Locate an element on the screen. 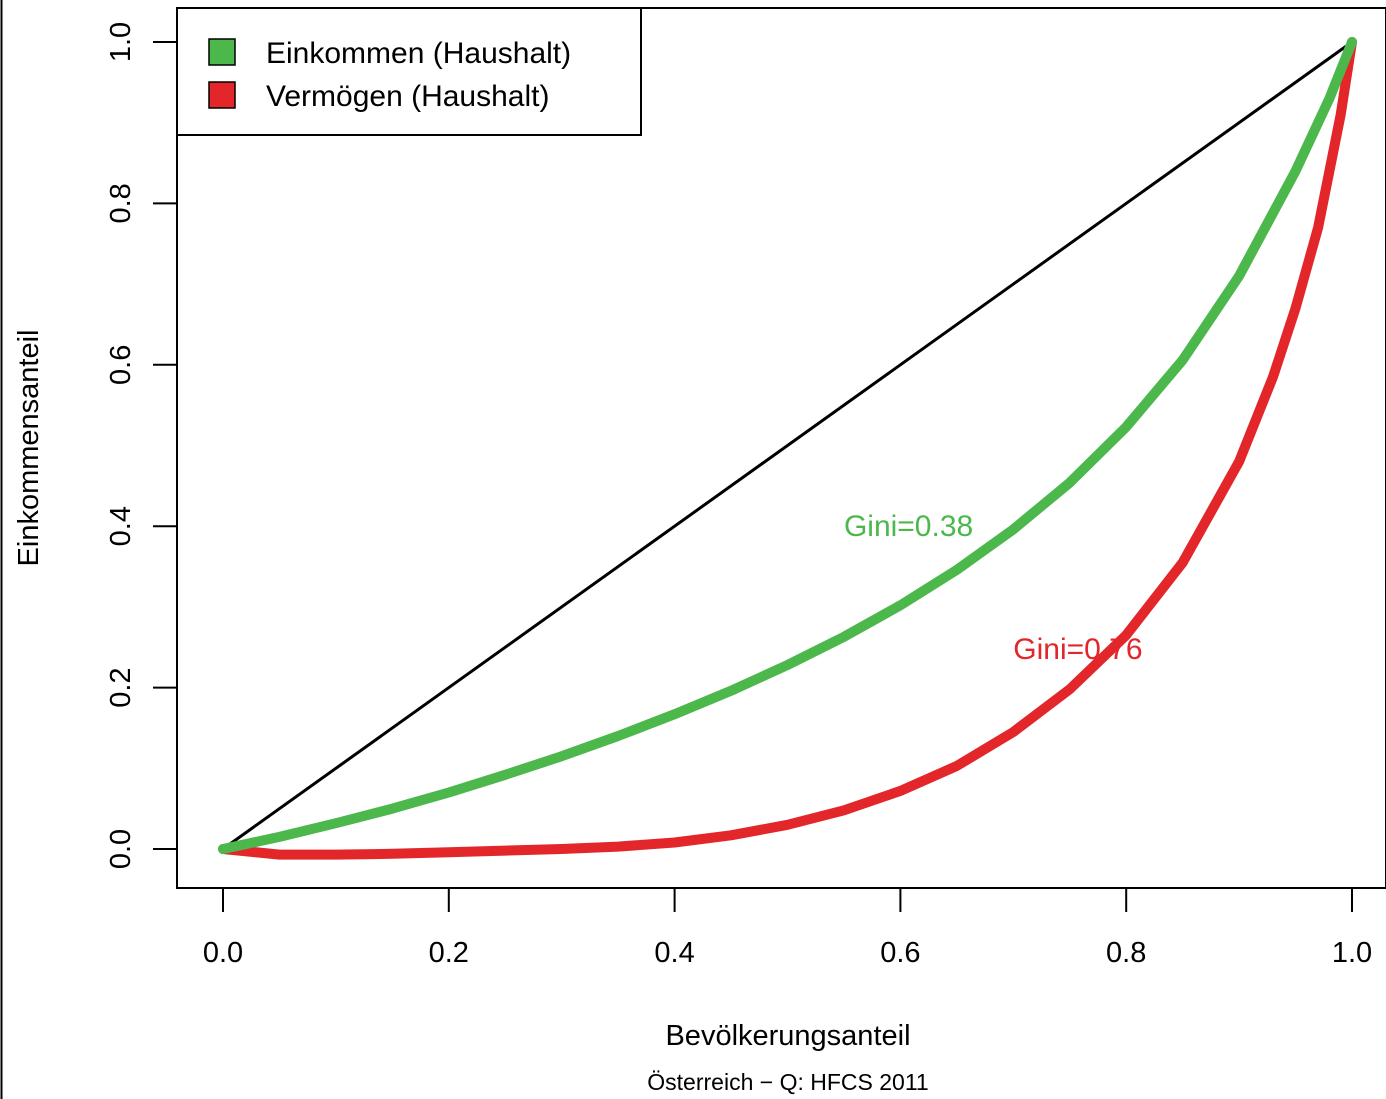 The image size is (1386, 1099). legend-box is located at coordinates (409, 71).